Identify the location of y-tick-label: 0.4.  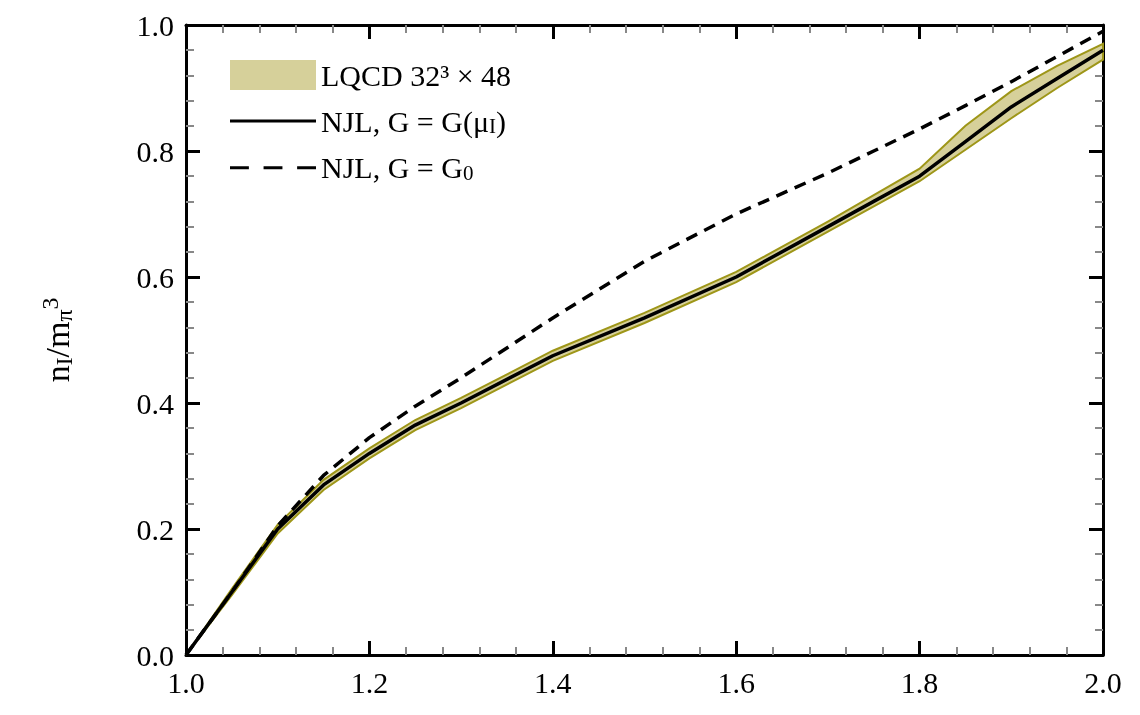
(155, 403).